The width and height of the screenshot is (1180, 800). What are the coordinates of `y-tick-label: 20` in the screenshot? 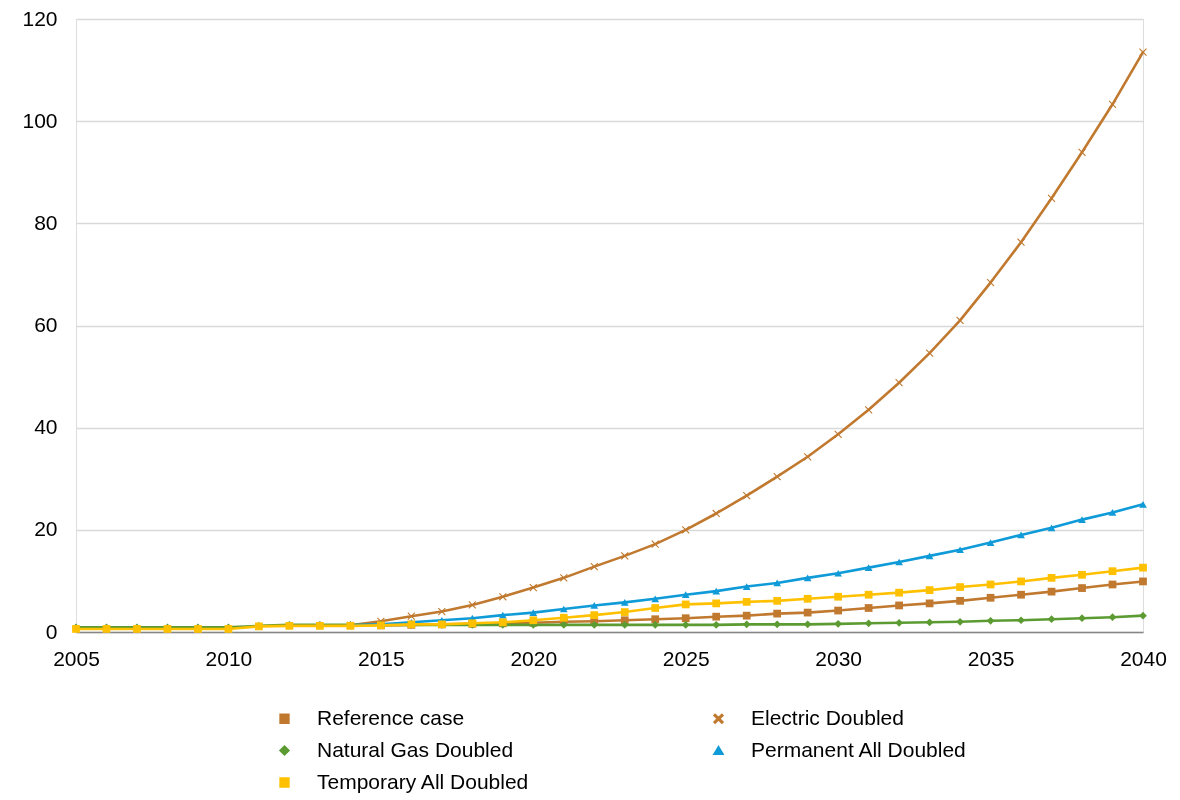 It's located at (46, 529).